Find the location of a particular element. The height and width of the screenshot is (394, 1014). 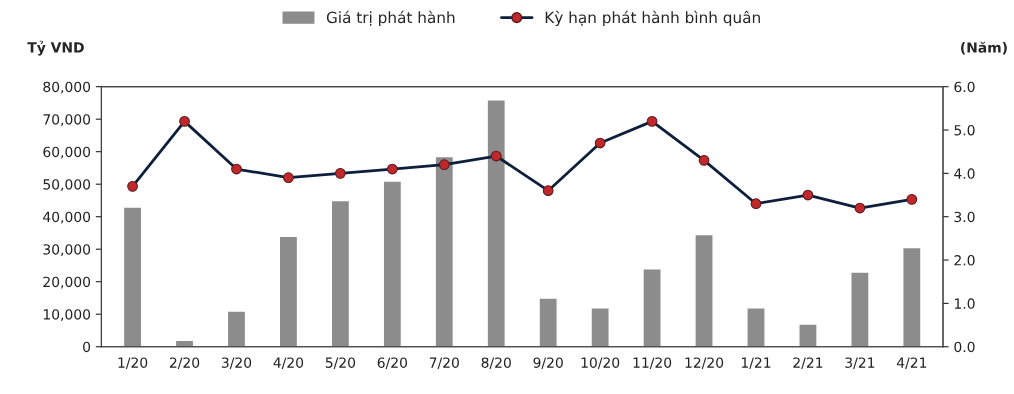

x-tick-label: 10/20 is located at coordinates (600, 363).